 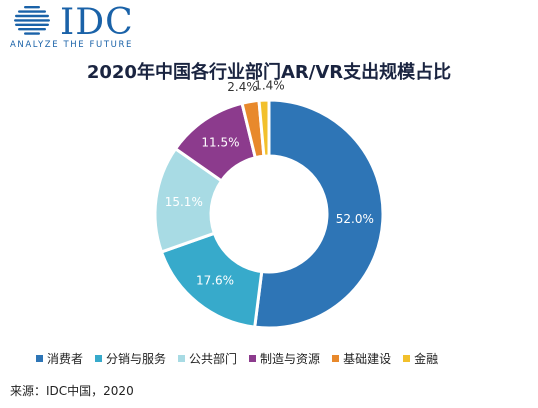 I want to click on chart-legend: 消费者 分销与服务 公共部门 制造与资源 基础建设 金融, so click(x=287, y=358).